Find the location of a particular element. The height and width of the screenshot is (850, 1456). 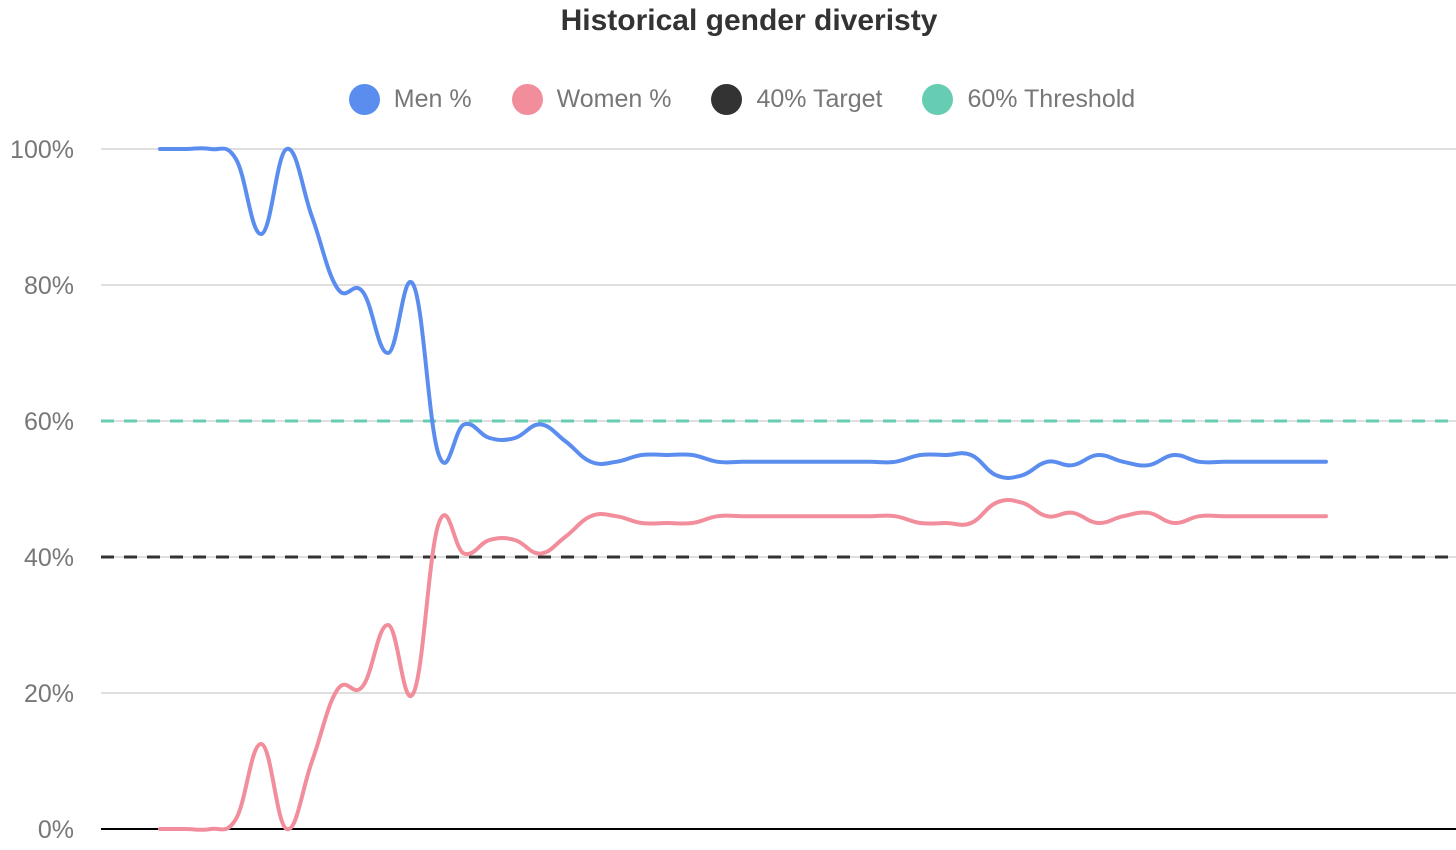

y-tick-label: 0% is located at coordinates (56, 830).